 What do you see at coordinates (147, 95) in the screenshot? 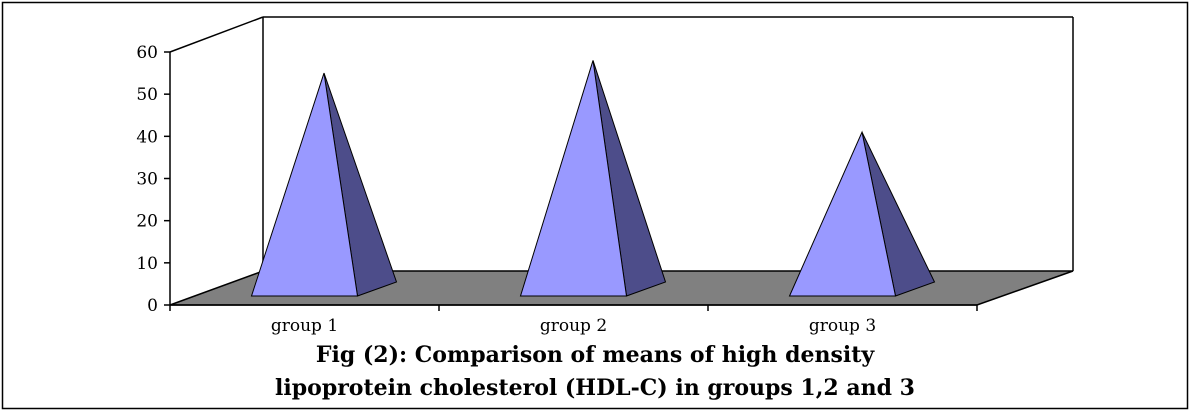
I see `y-tick-label: 50` at bounding box center [147, 95].